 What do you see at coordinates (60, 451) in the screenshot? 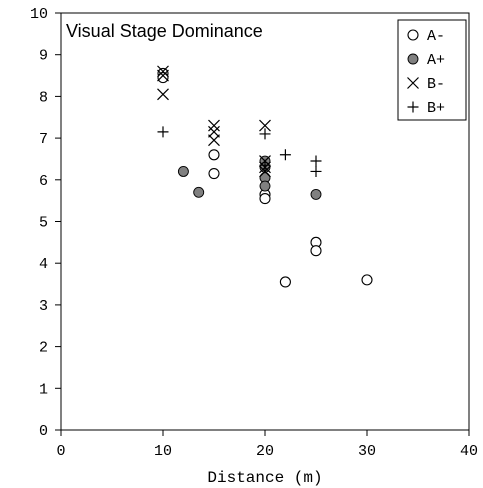
I see `x-tick-label: 0` at bounding box center [60, 451].